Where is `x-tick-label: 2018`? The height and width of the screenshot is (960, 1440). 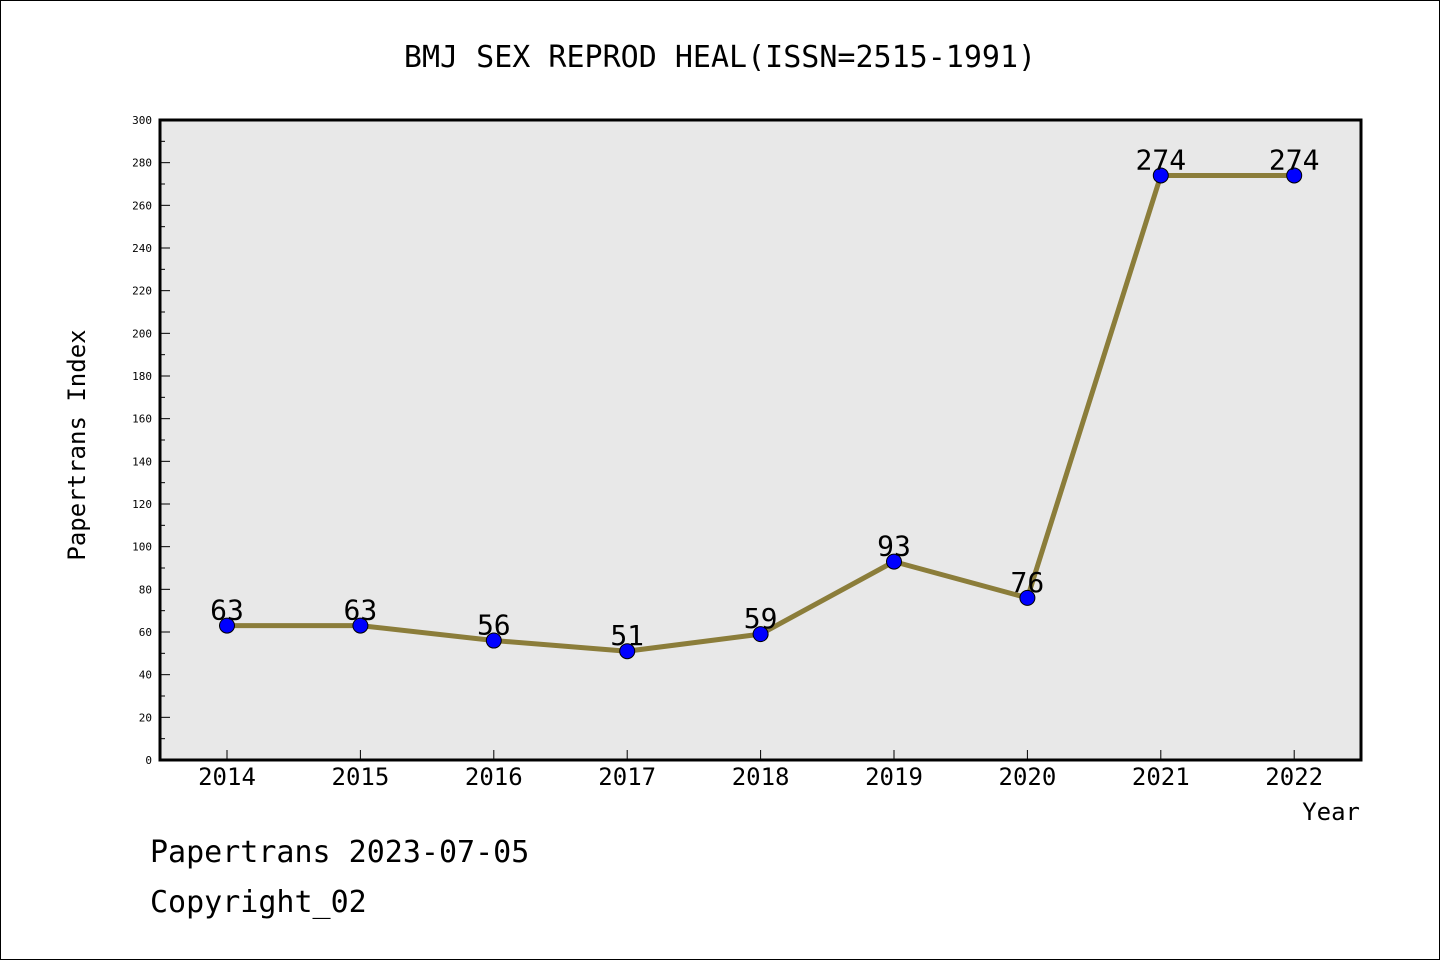
x-tick-label: 2018 is located at coordinates (761, 777).